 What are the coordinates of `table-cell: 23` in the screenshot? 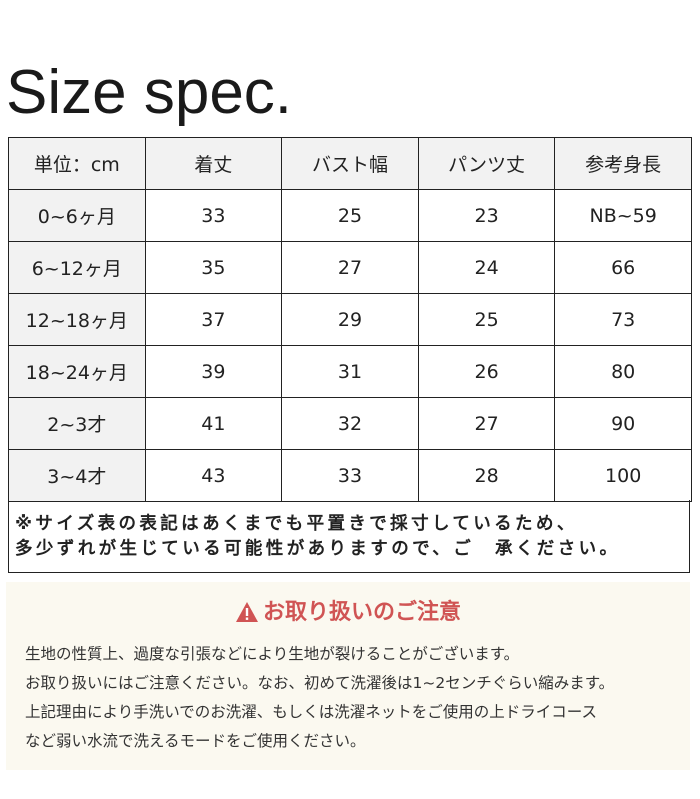 It's located at (486, 215).